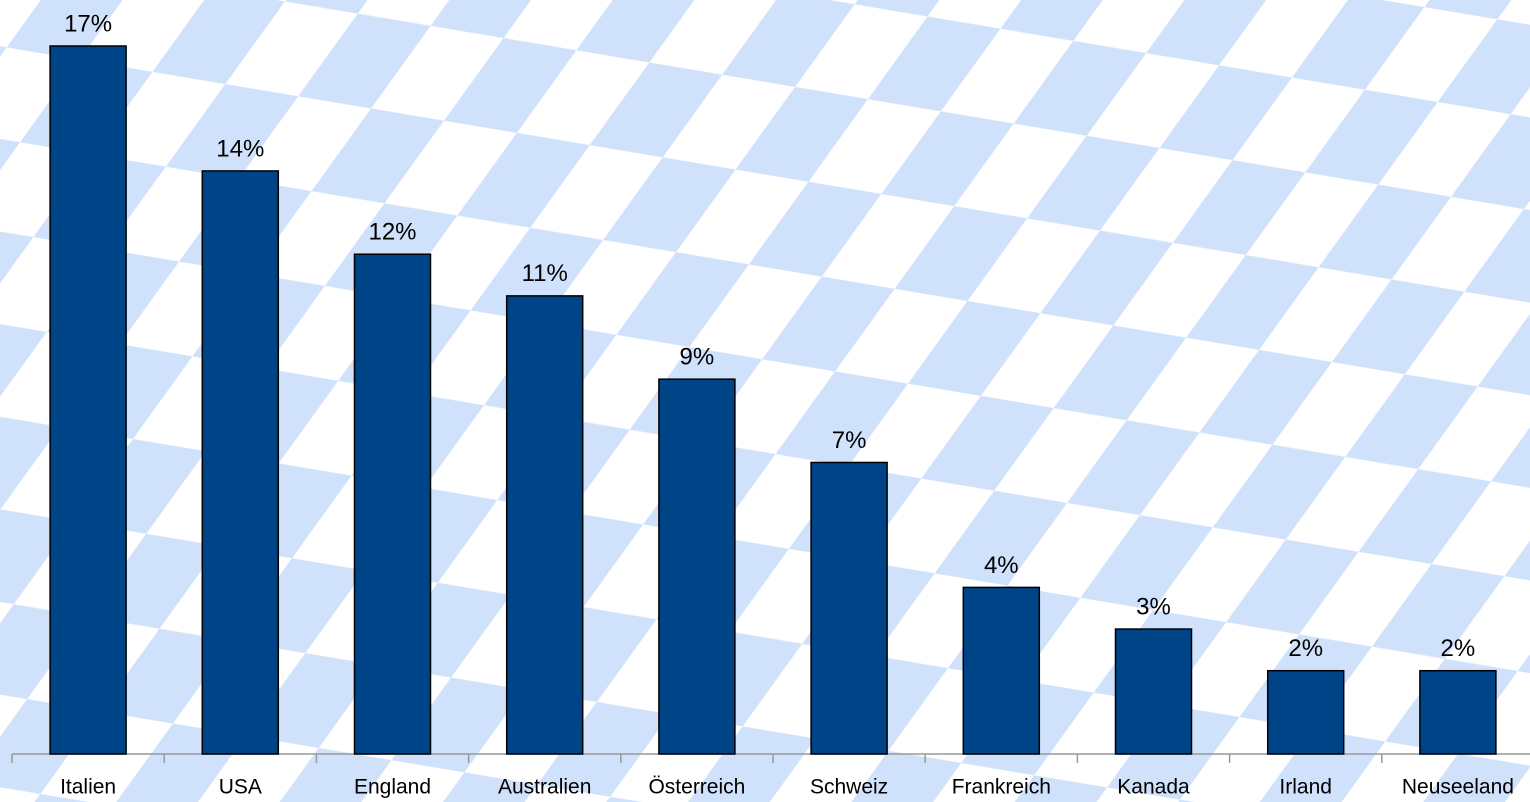 This screenshot has width=1530, height=802. I want to click on value-label: 7%, so click(849, 440).